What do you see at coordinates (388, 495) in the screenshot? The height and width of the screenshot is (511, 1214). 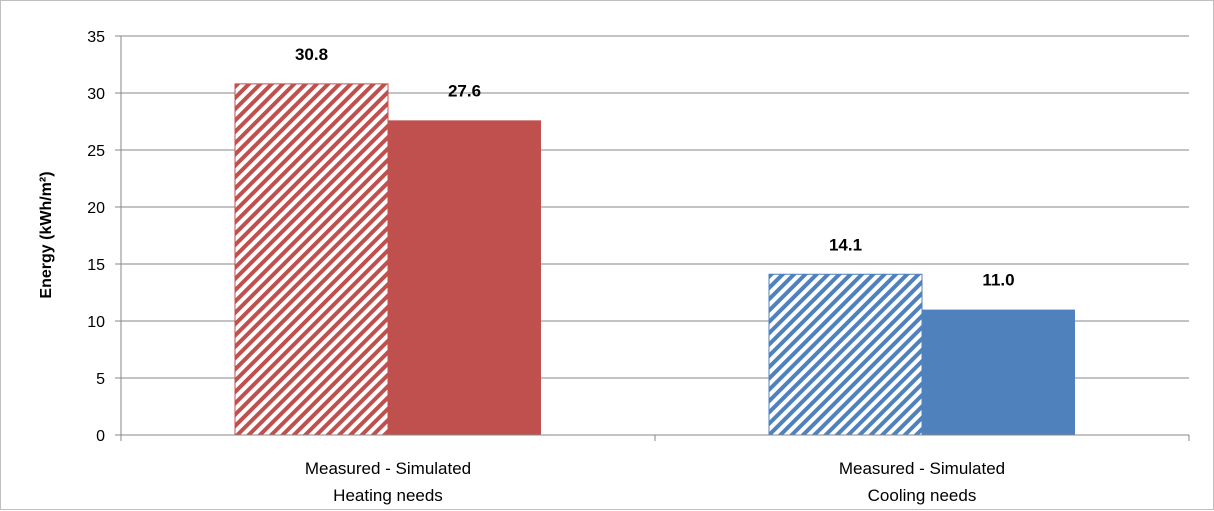 I see `category-label-line2: Heating needs` at bounding box center [388, 495].